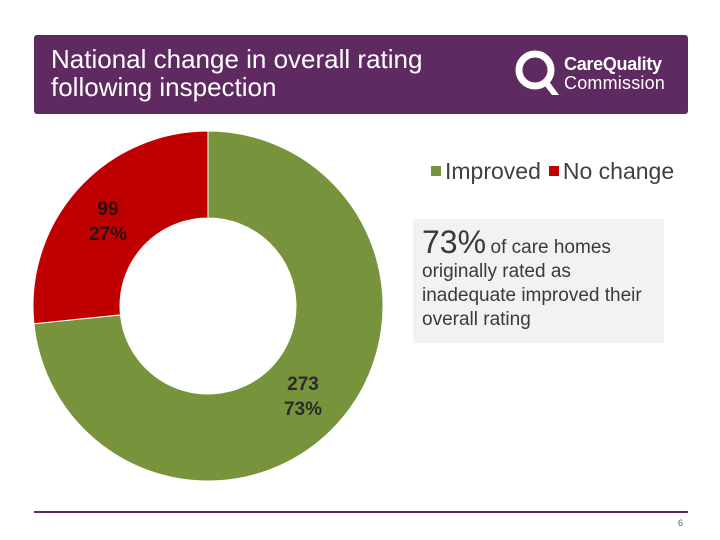 This screenshot has height=540, width=720. I want to click on legend-swatch-no-change, so click(553, 171).